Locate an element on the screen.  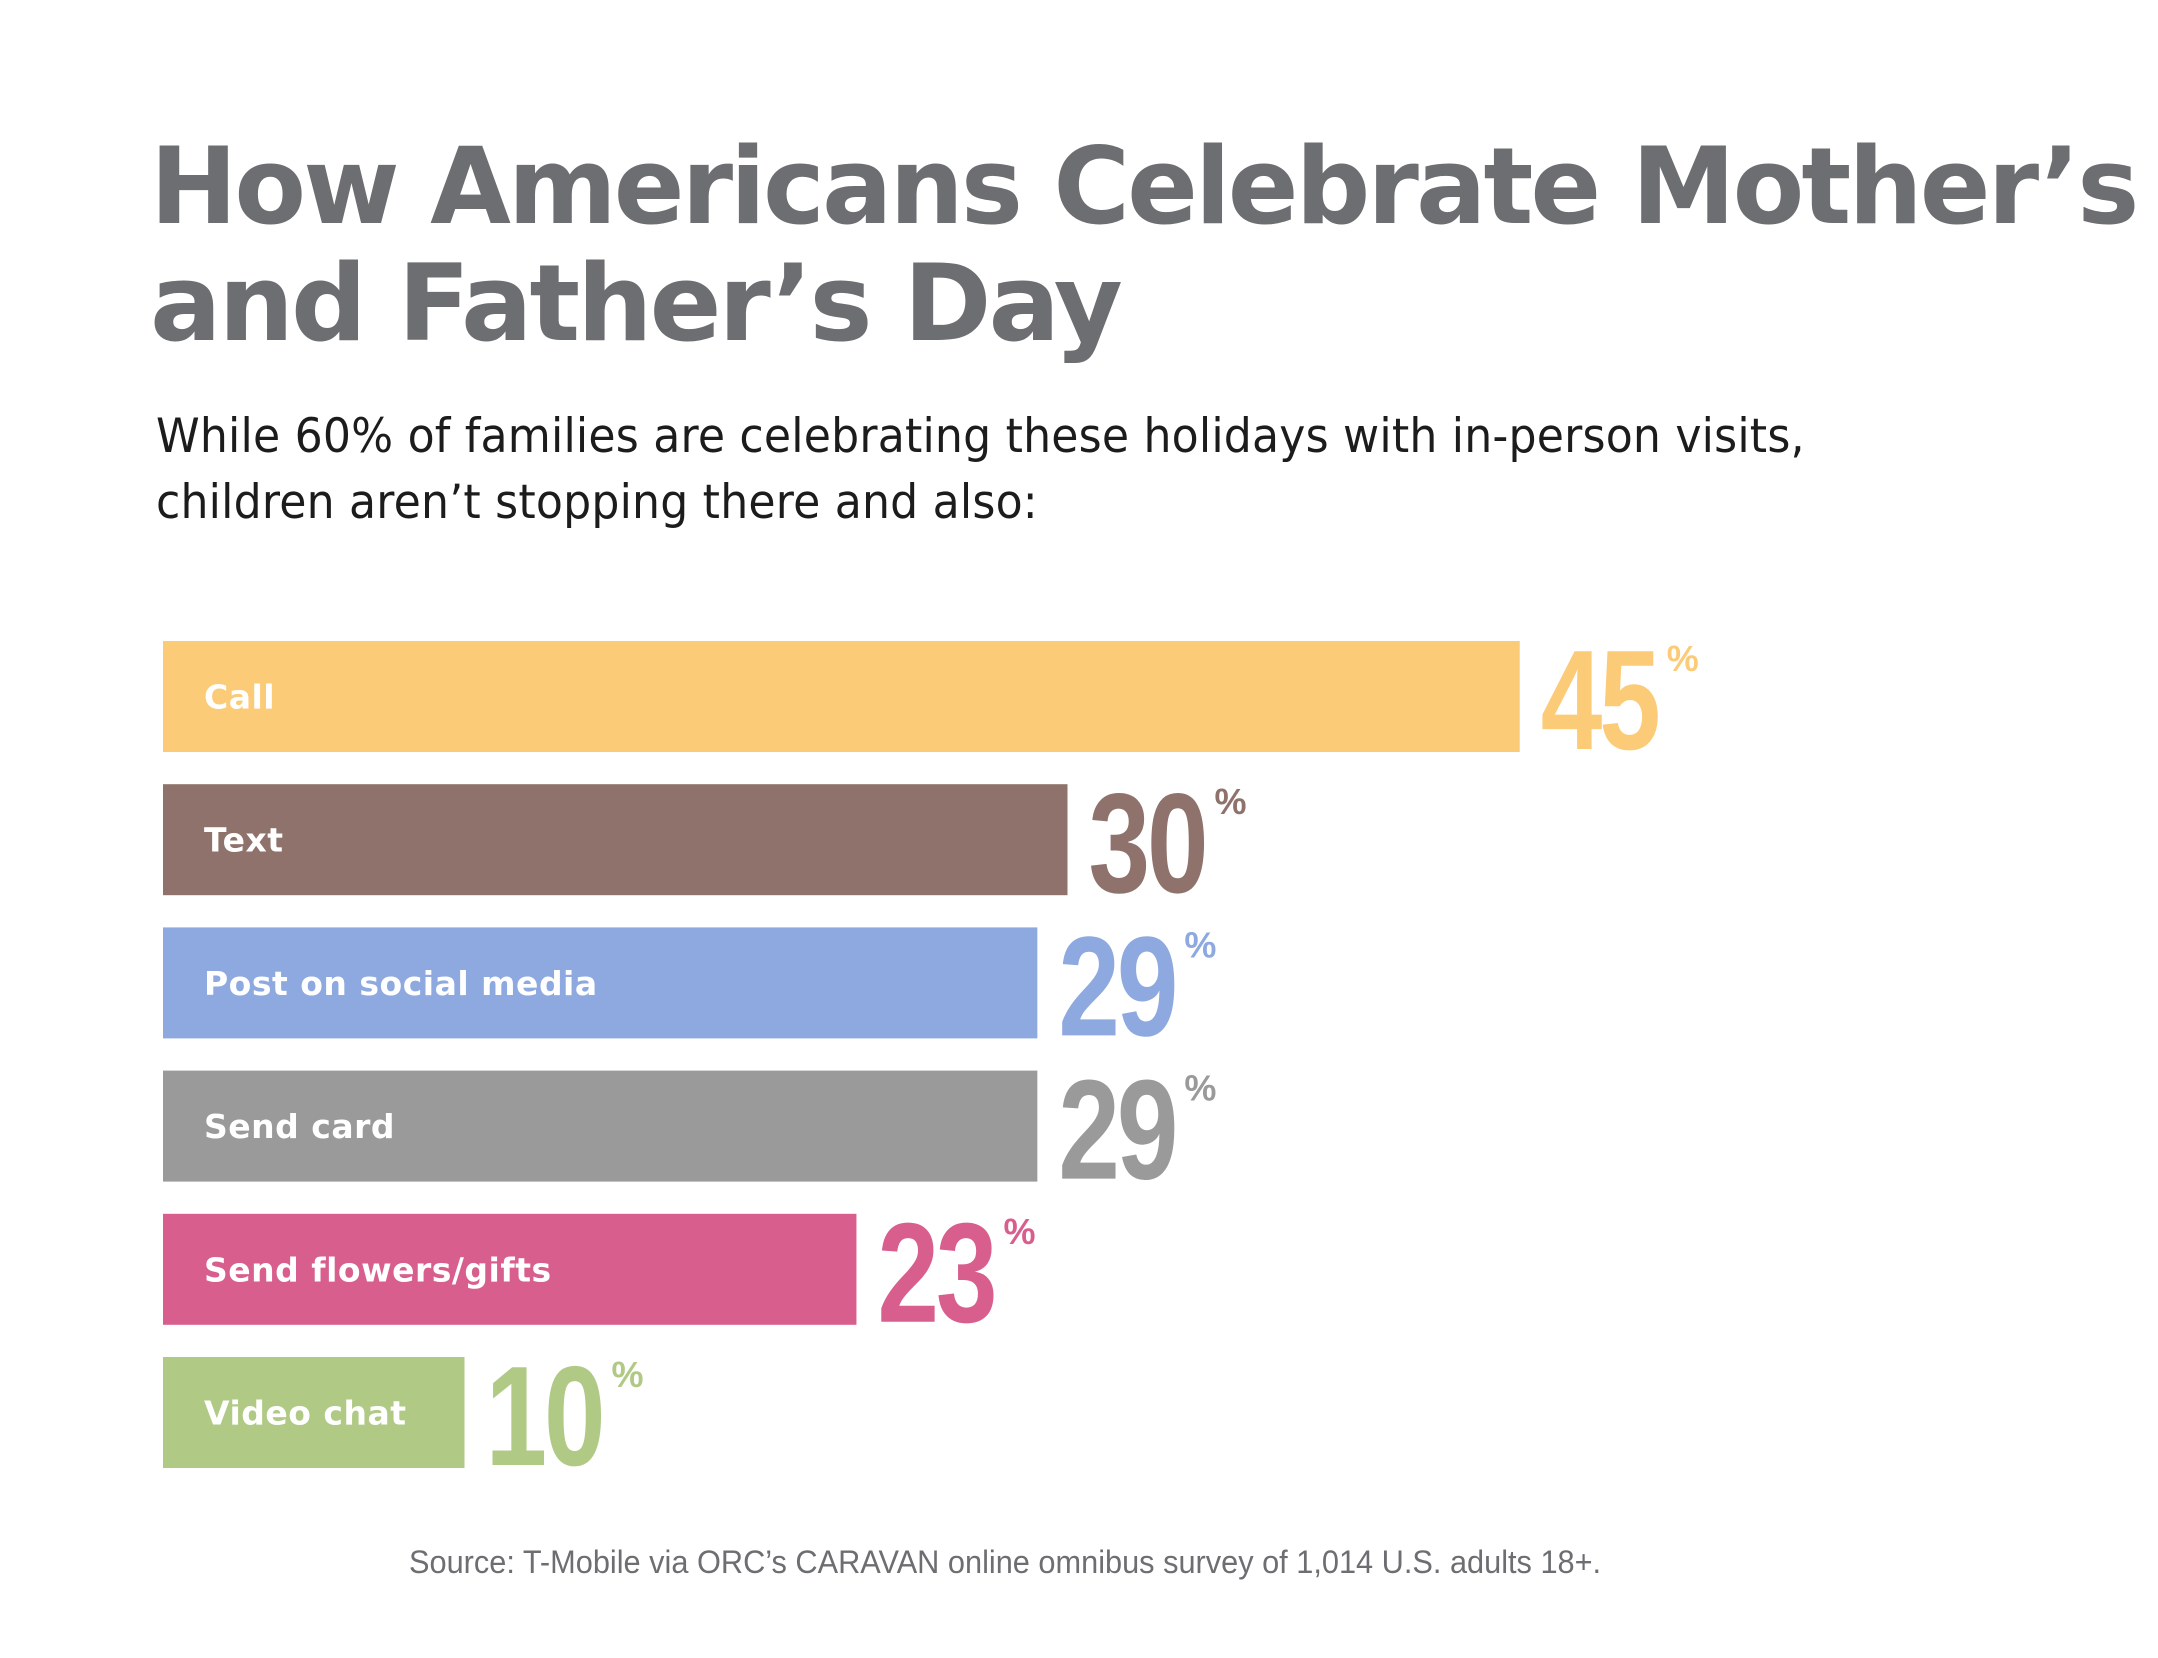
chart-title-line-1: How Americans Celebrate Mother’s is located at coordinates (1144, 186).